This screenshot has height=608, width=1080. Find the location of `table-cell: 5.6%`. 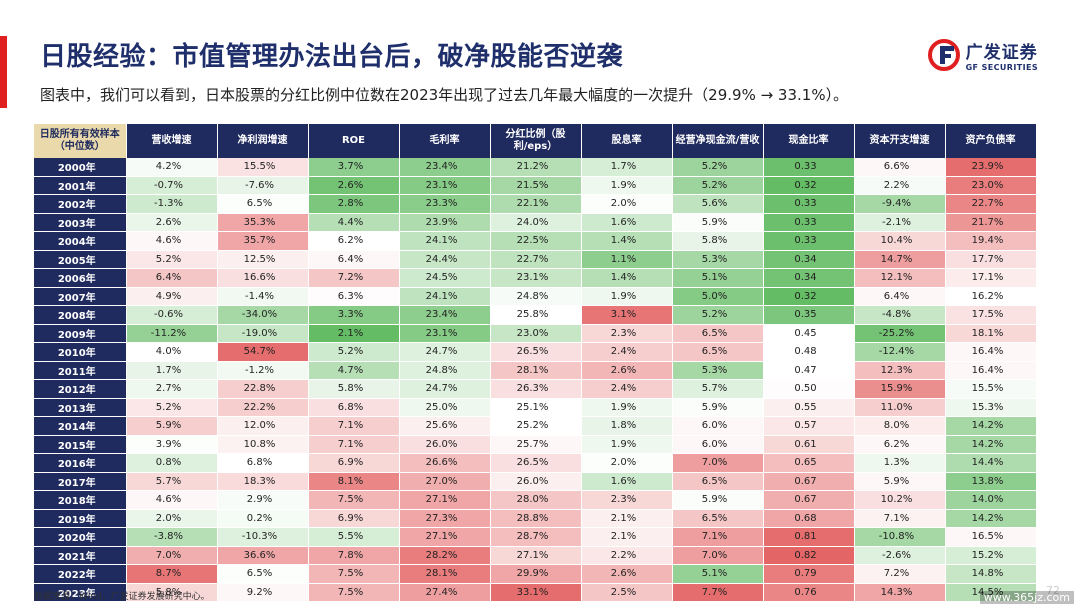

table-cell: 5.6% is located at coordinates (718, 204).